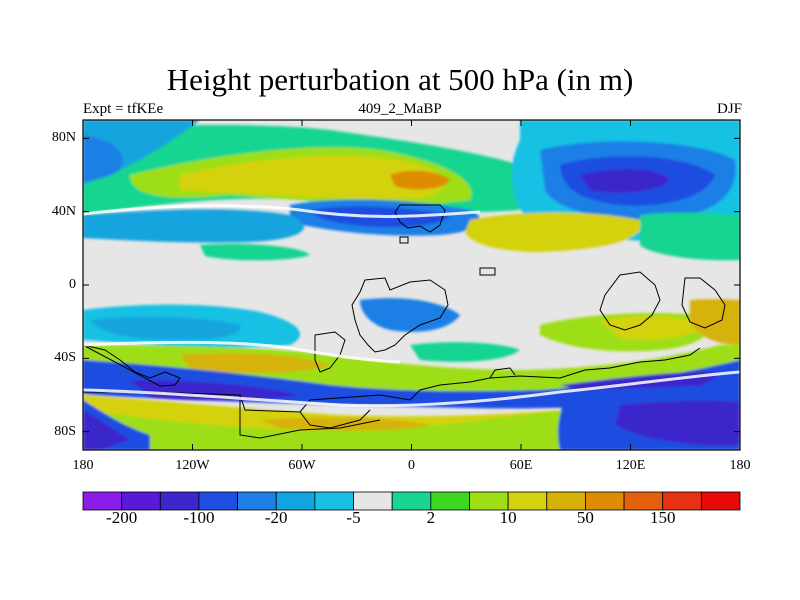 The width and height of the screenshot is (800, 600). Describe the element at coordinates (431, 517) in the screenshot. I see `colorbar-label: 2` at that location.